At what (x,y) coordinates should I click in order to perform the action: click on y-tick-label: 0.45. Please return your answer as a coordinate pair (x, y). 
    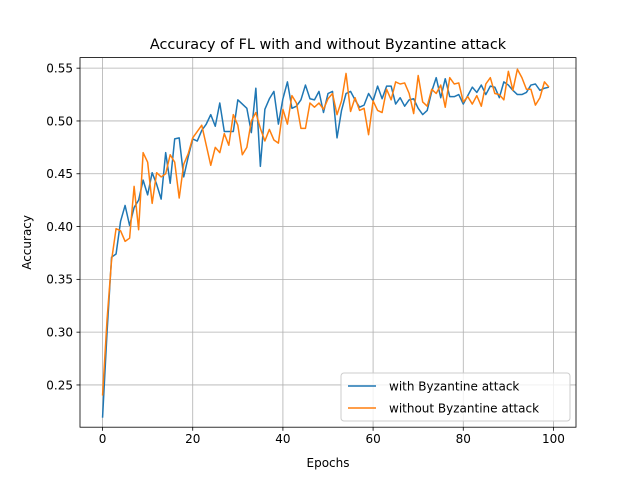
    Looking at the image, I should click on (59, 174).